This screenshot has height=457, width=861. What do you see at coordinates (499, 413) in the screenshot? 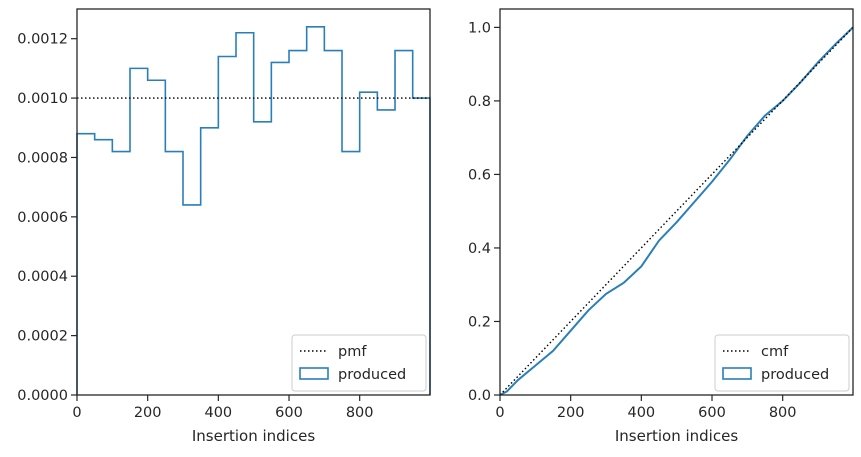
I see `right-x-tick-label: 0` at bounding box center [499, 413].